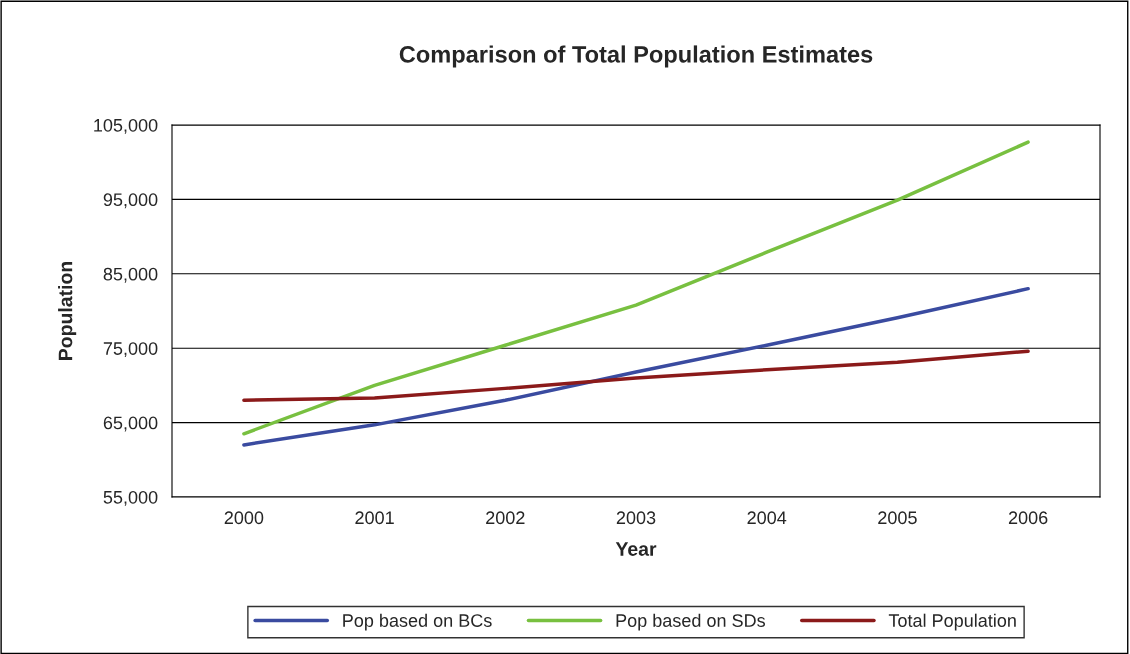  Describe the element at coordinates (130, 350) in the screenshot. I see `y-tick-label: 75,000` at that location.